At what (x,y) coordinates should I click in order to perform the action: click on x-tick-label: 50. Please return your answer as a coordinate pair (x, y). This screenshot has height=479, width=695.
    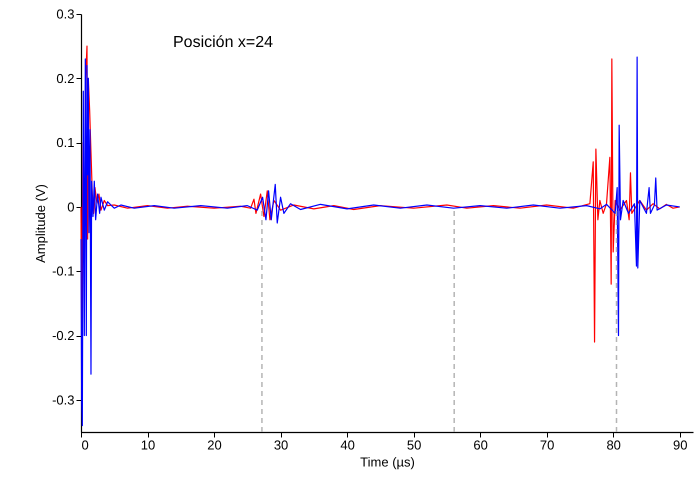
    Looking at the image, I should click on (414, 445).